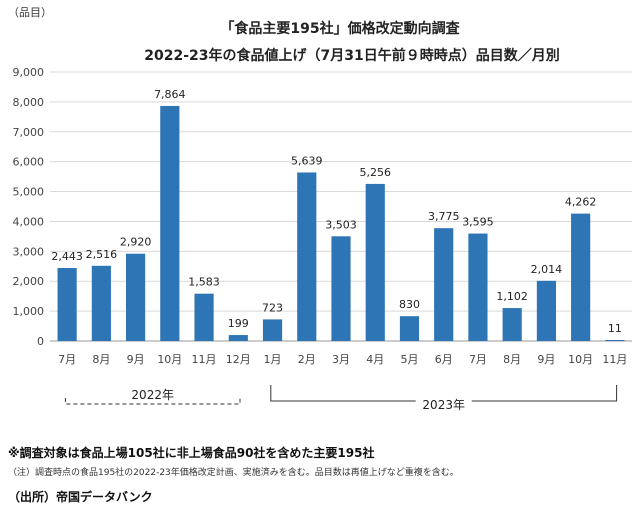 This screenshot has width=640, height=512. I want to click on year-label: 2022年, so click(152, 395).